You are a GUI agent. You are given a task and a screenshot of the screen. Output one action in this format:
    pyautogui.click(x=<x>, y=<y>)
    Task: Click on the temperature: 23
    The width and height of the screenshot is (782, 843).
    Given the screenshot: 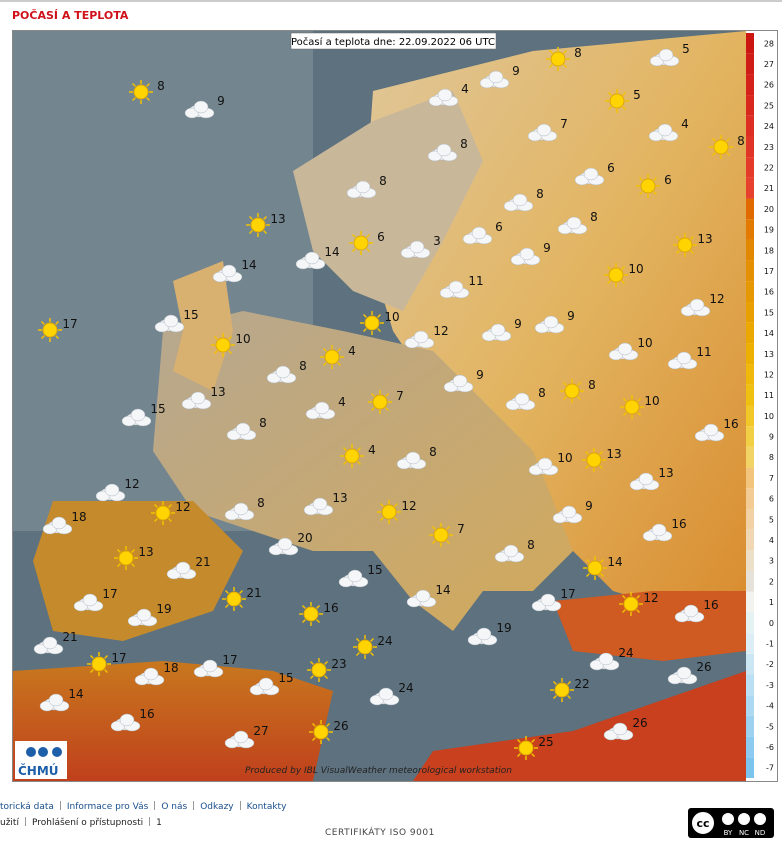 What is the action you would take?
    pyautogui.click(x=338, y=664)
    